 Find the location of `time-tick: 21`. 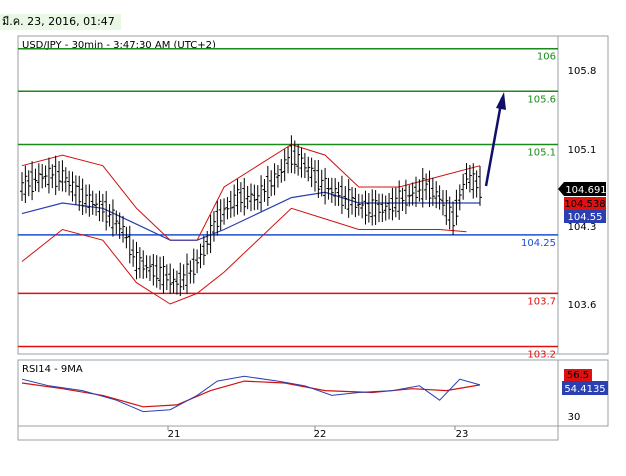

time-tick: 21 is located at coordinates (174, 434).